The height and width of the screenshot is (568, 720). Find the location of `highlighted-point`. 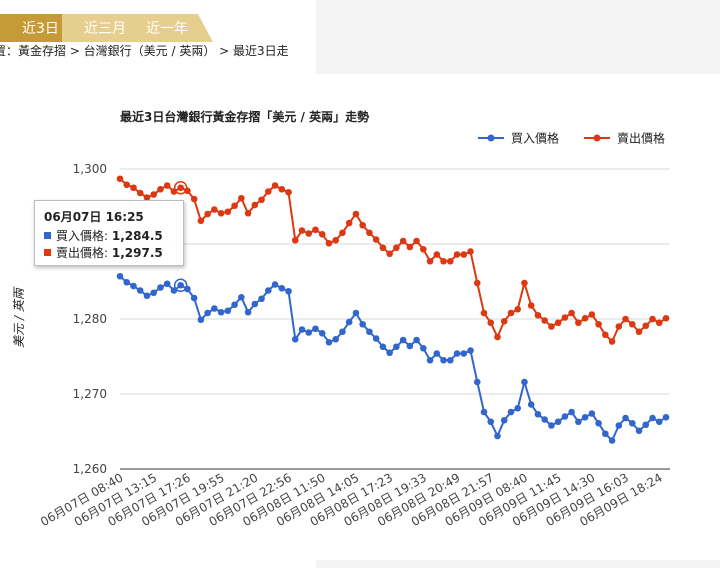

highlighted-point is located at coordinates (180, 188).